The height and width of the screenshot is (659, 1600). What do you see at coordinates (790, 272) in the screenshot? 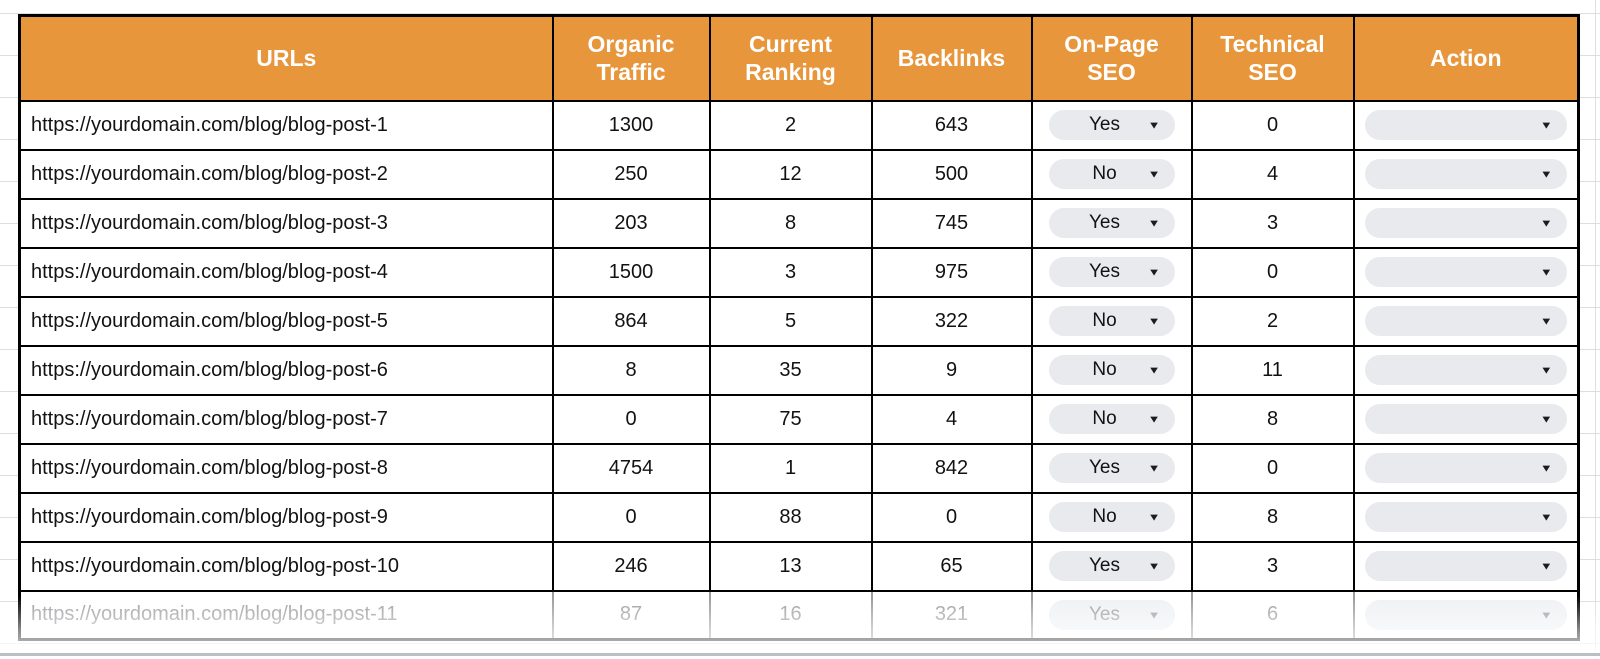
I see `cell-current-ranking: 3` at bounding box center [790, 272].